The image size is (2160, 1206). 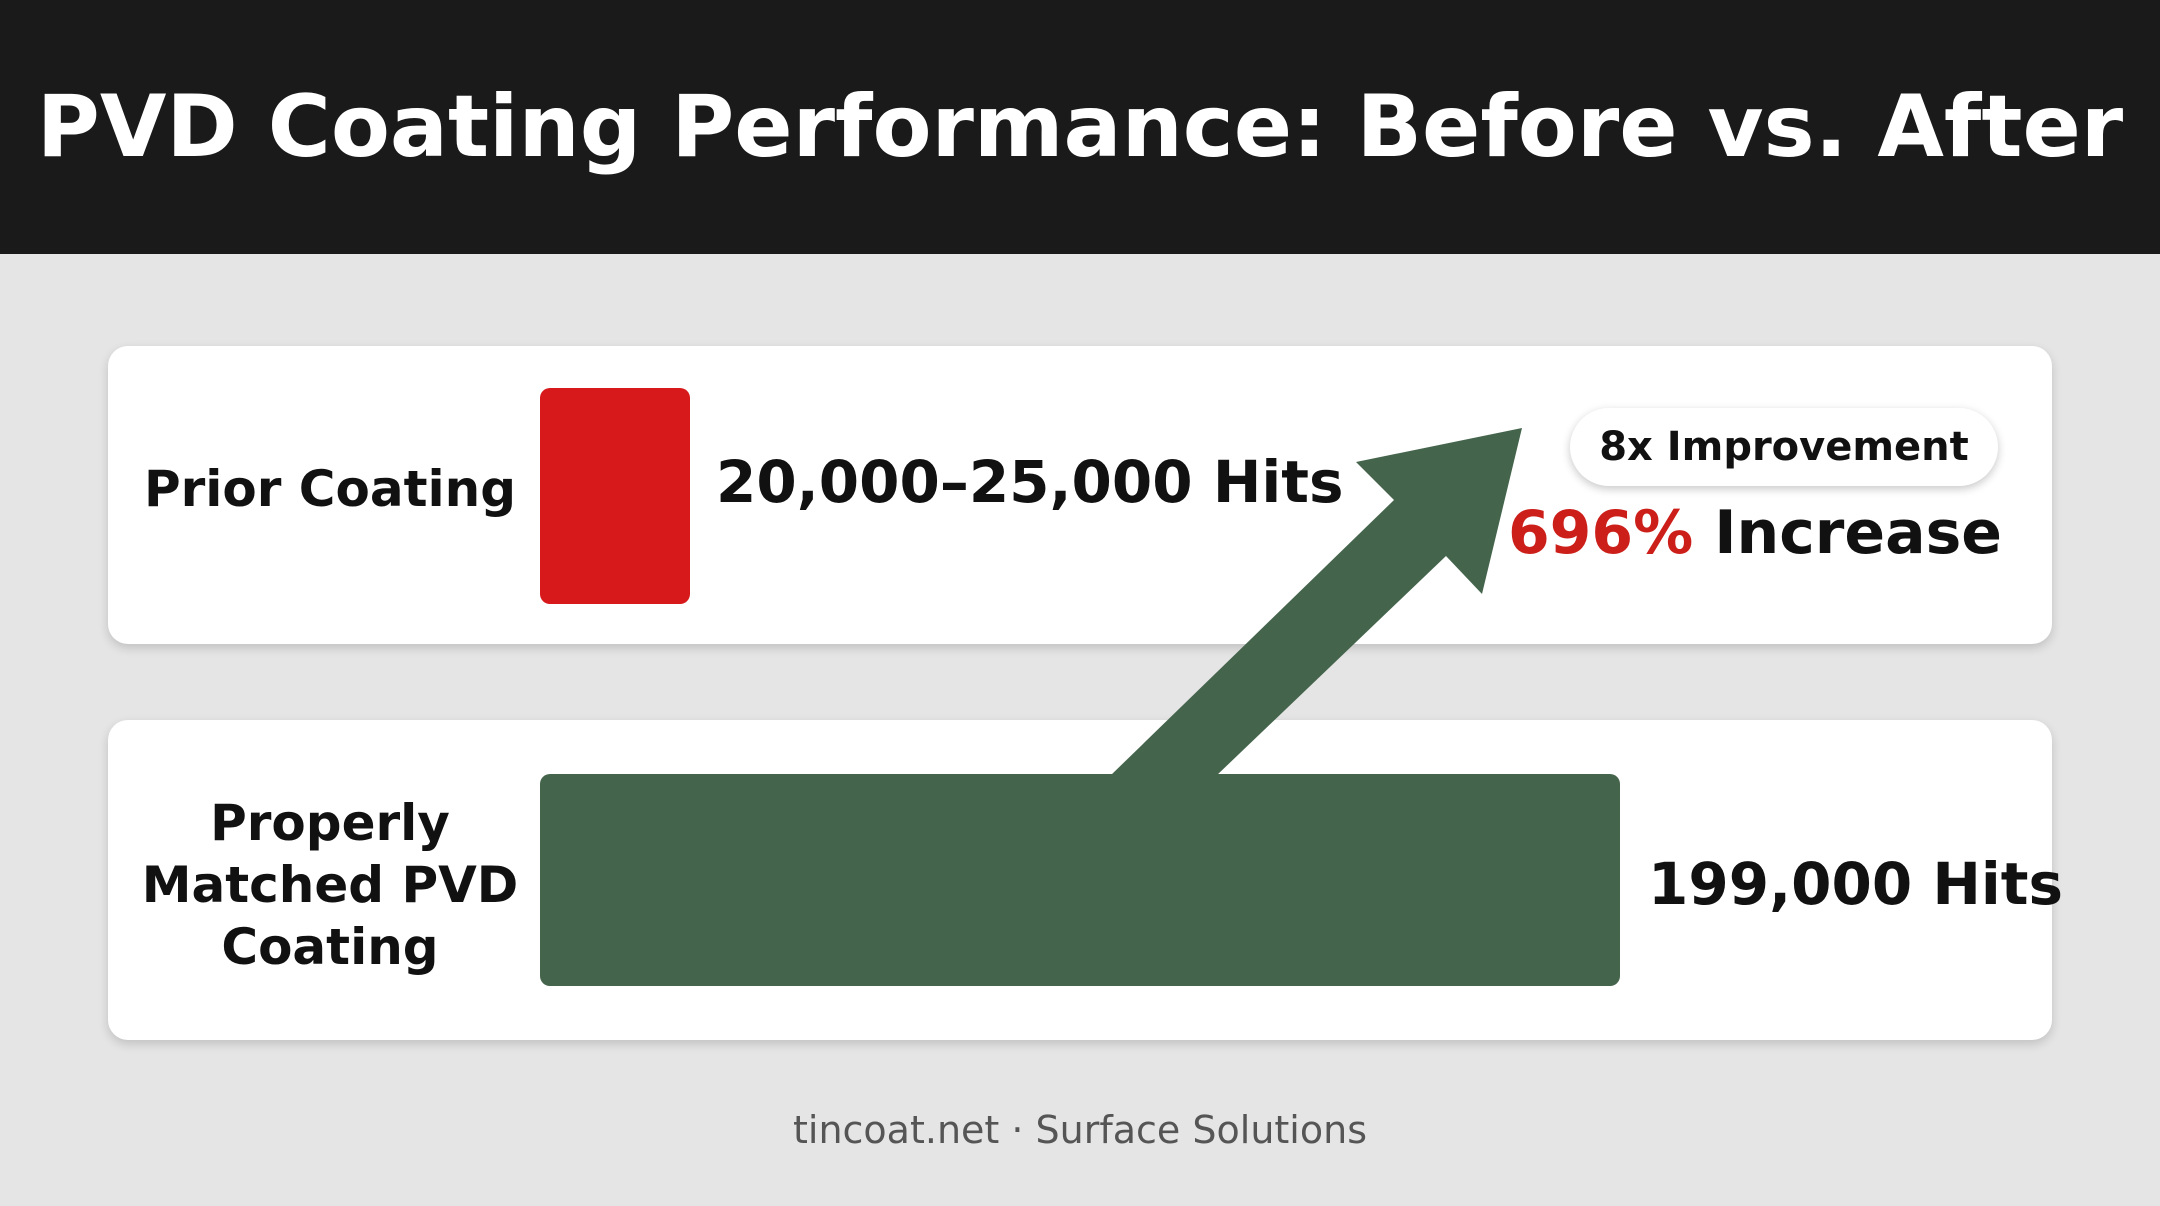 I want to click on matched-coating-label: Properly Matched PVD Coating, so click(x=330, y=885).